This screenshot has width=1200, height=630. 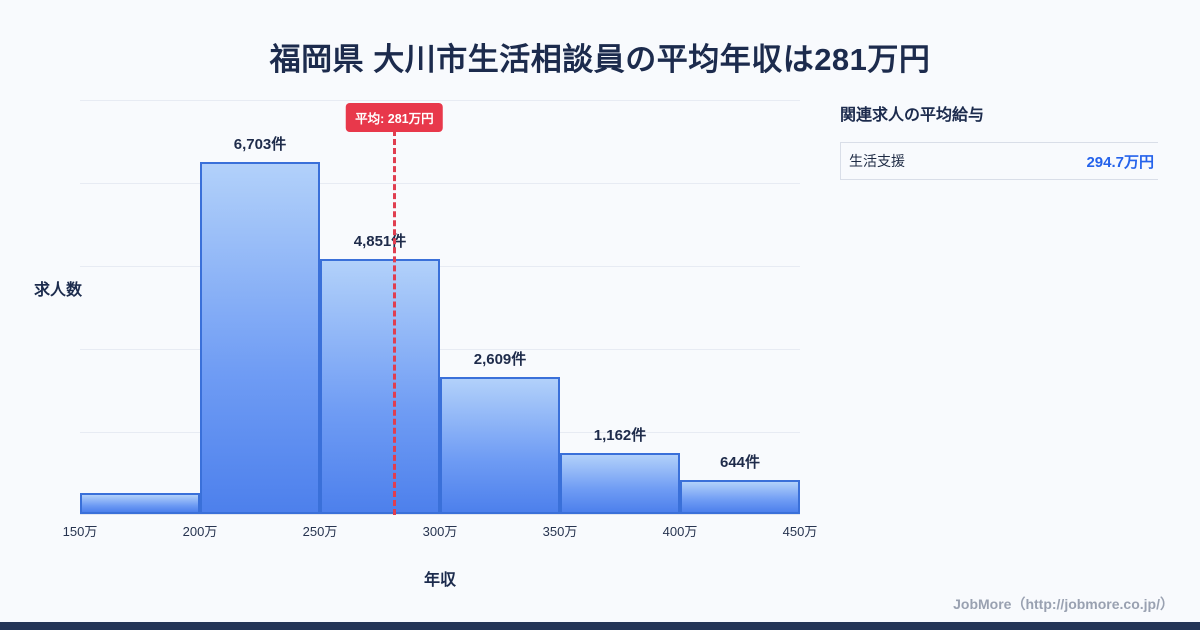 I want to click on bar-value-label: 644件, so click(x=740, y=462).